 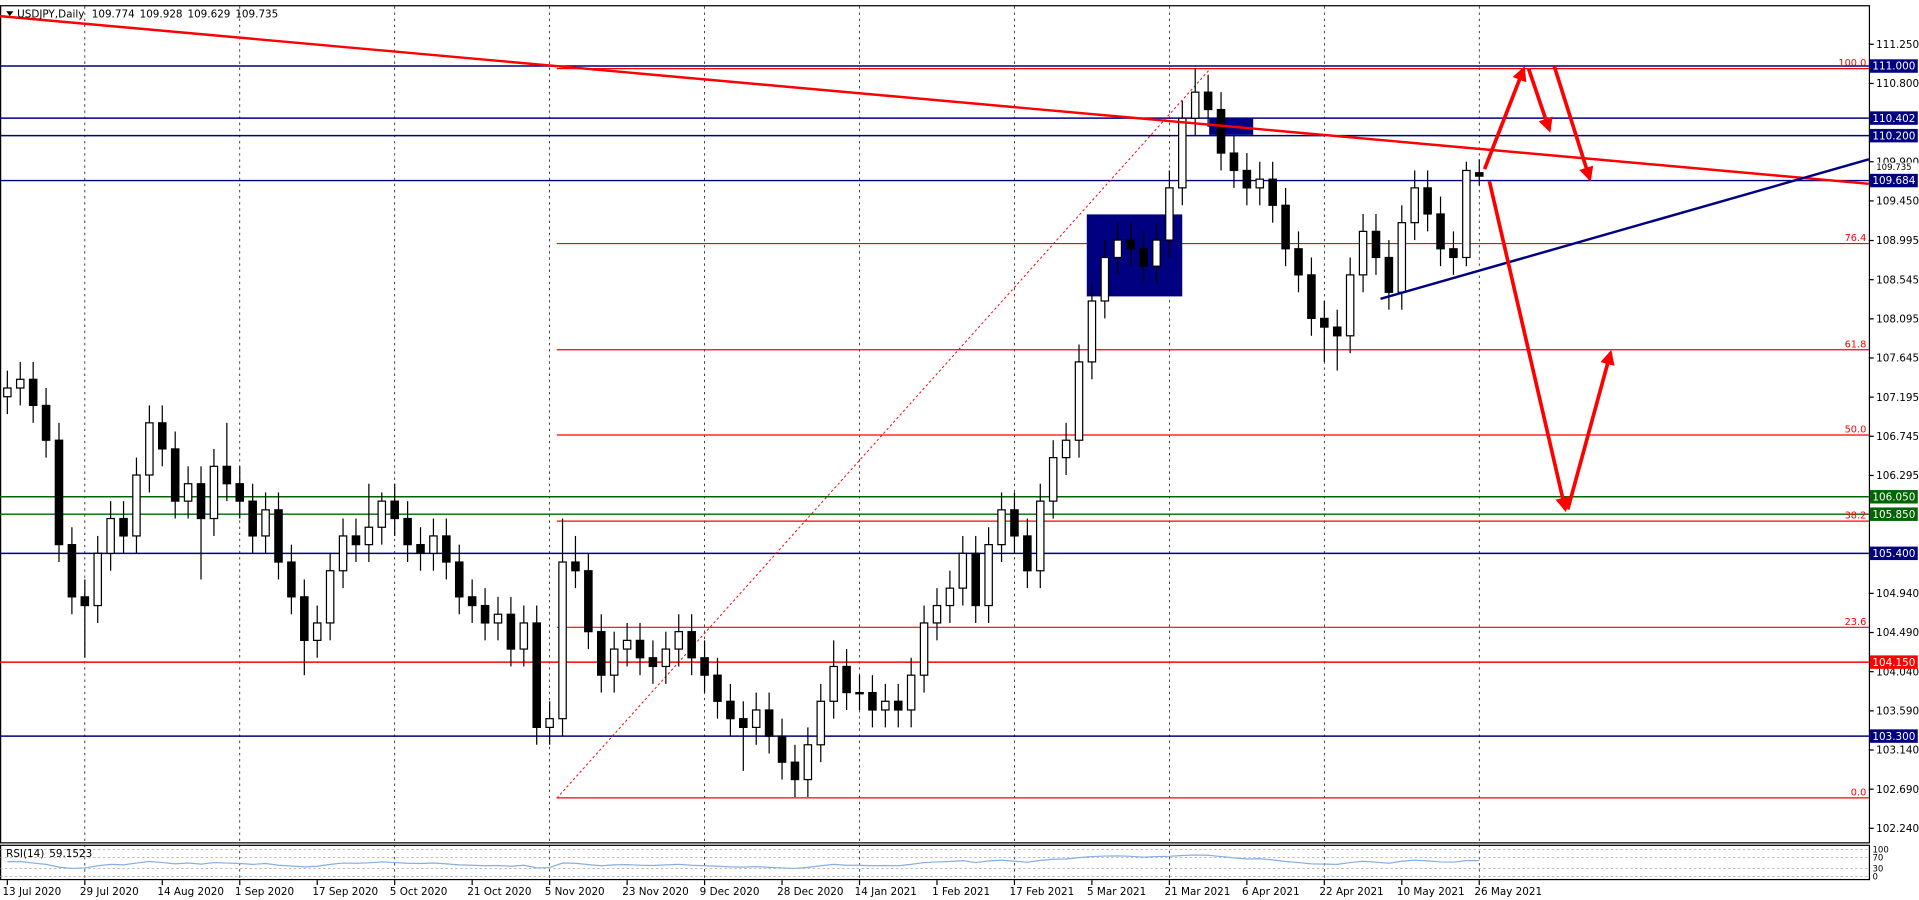 What do you see at coordinates (1897, 790) in the screenshot?
I see `y-tick-label: 102.690` at bounding box center [1897, 790].